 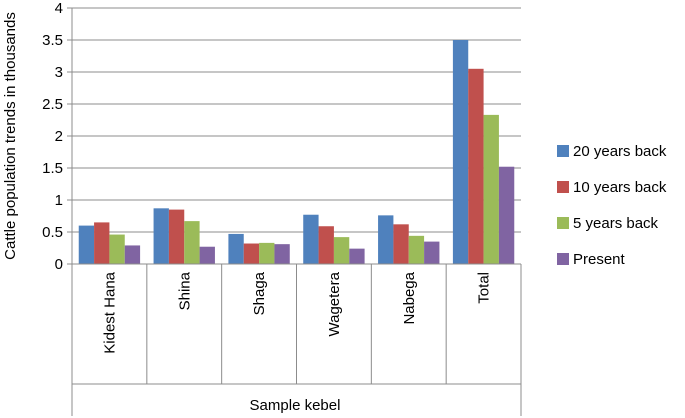 I want to click on y-axis-title: Cattle population trends in thousands, so click(x=10, y=136).